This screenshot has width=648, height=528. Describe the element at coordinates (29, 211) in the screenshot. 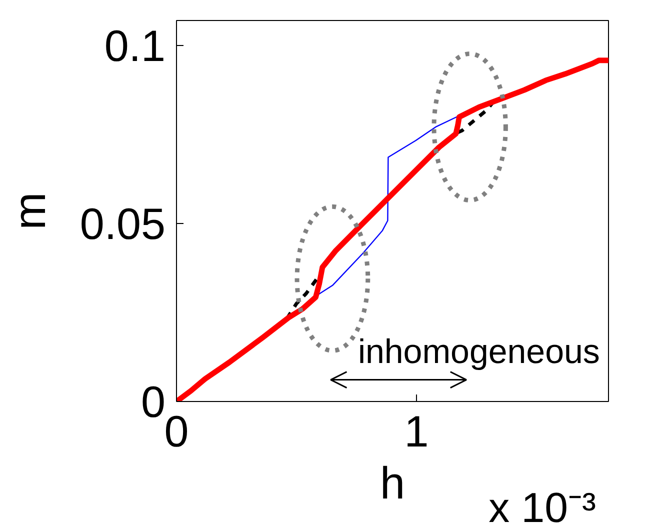

I see `y-axis-title: m` at that location.